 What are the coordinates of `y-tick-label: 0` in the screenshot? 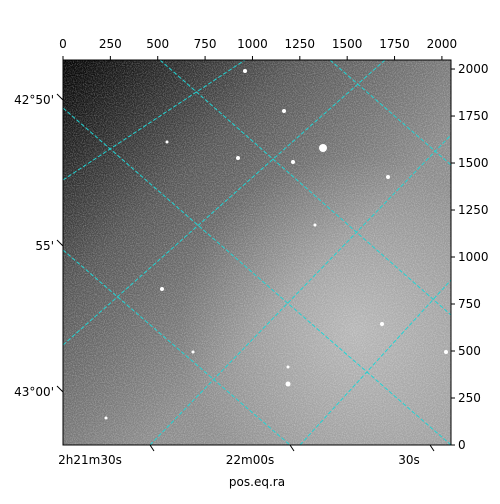 It's located at (462, 445).